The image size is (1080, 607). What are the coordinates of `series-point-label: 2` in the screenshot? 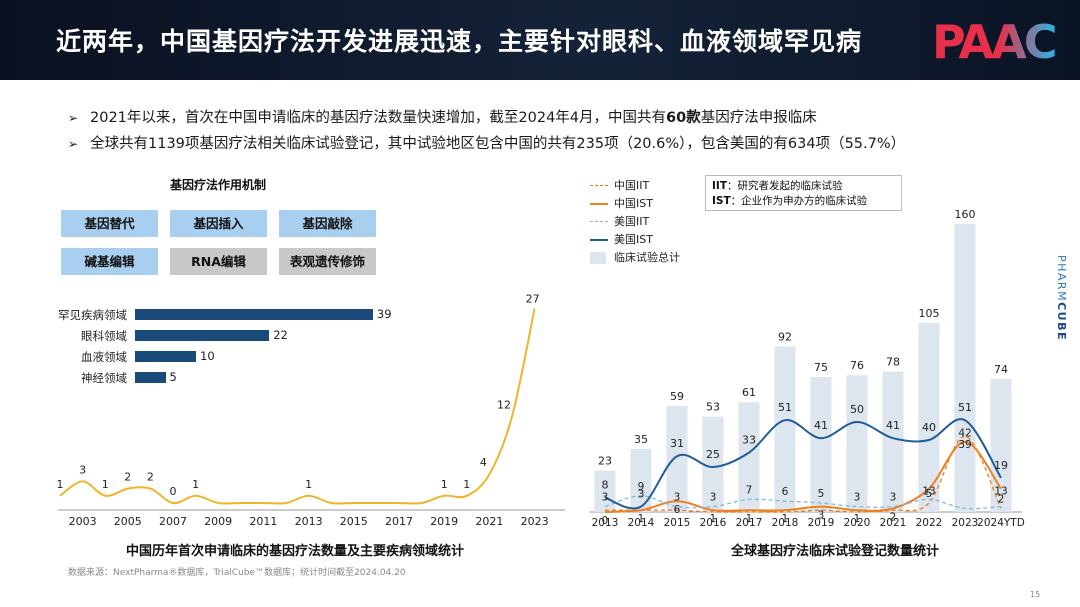 It's located at (1001, 499).